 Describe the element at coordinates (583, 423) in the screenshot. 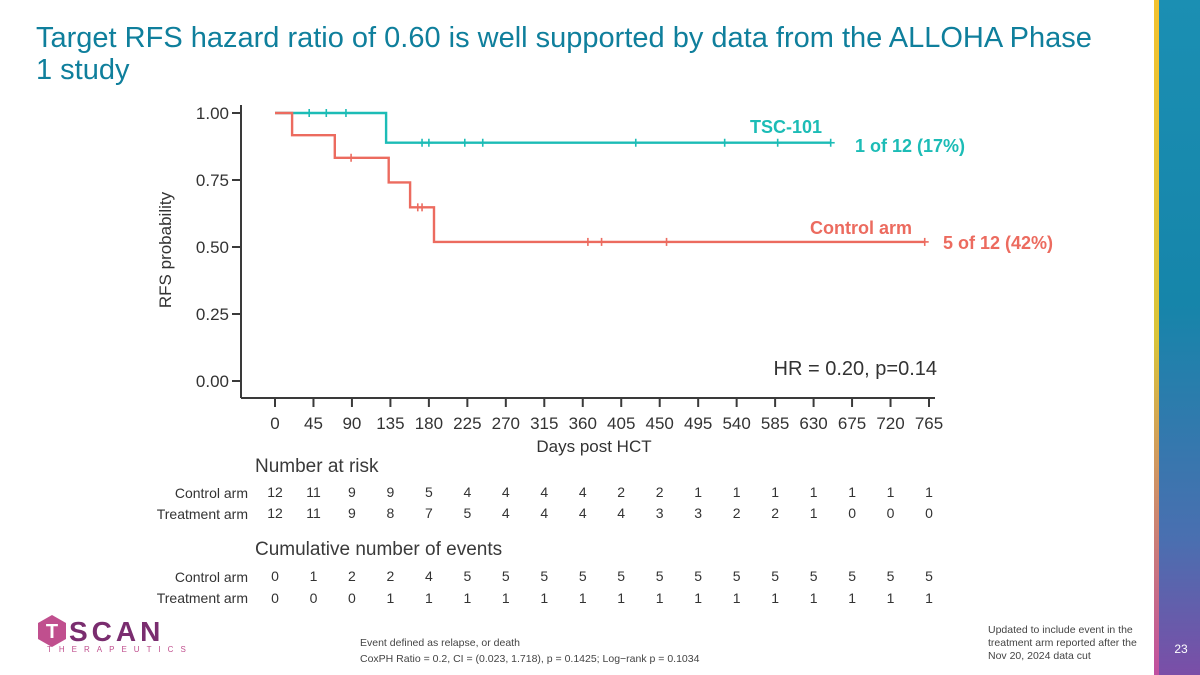

I see `x-tick-label: 360` at that location.